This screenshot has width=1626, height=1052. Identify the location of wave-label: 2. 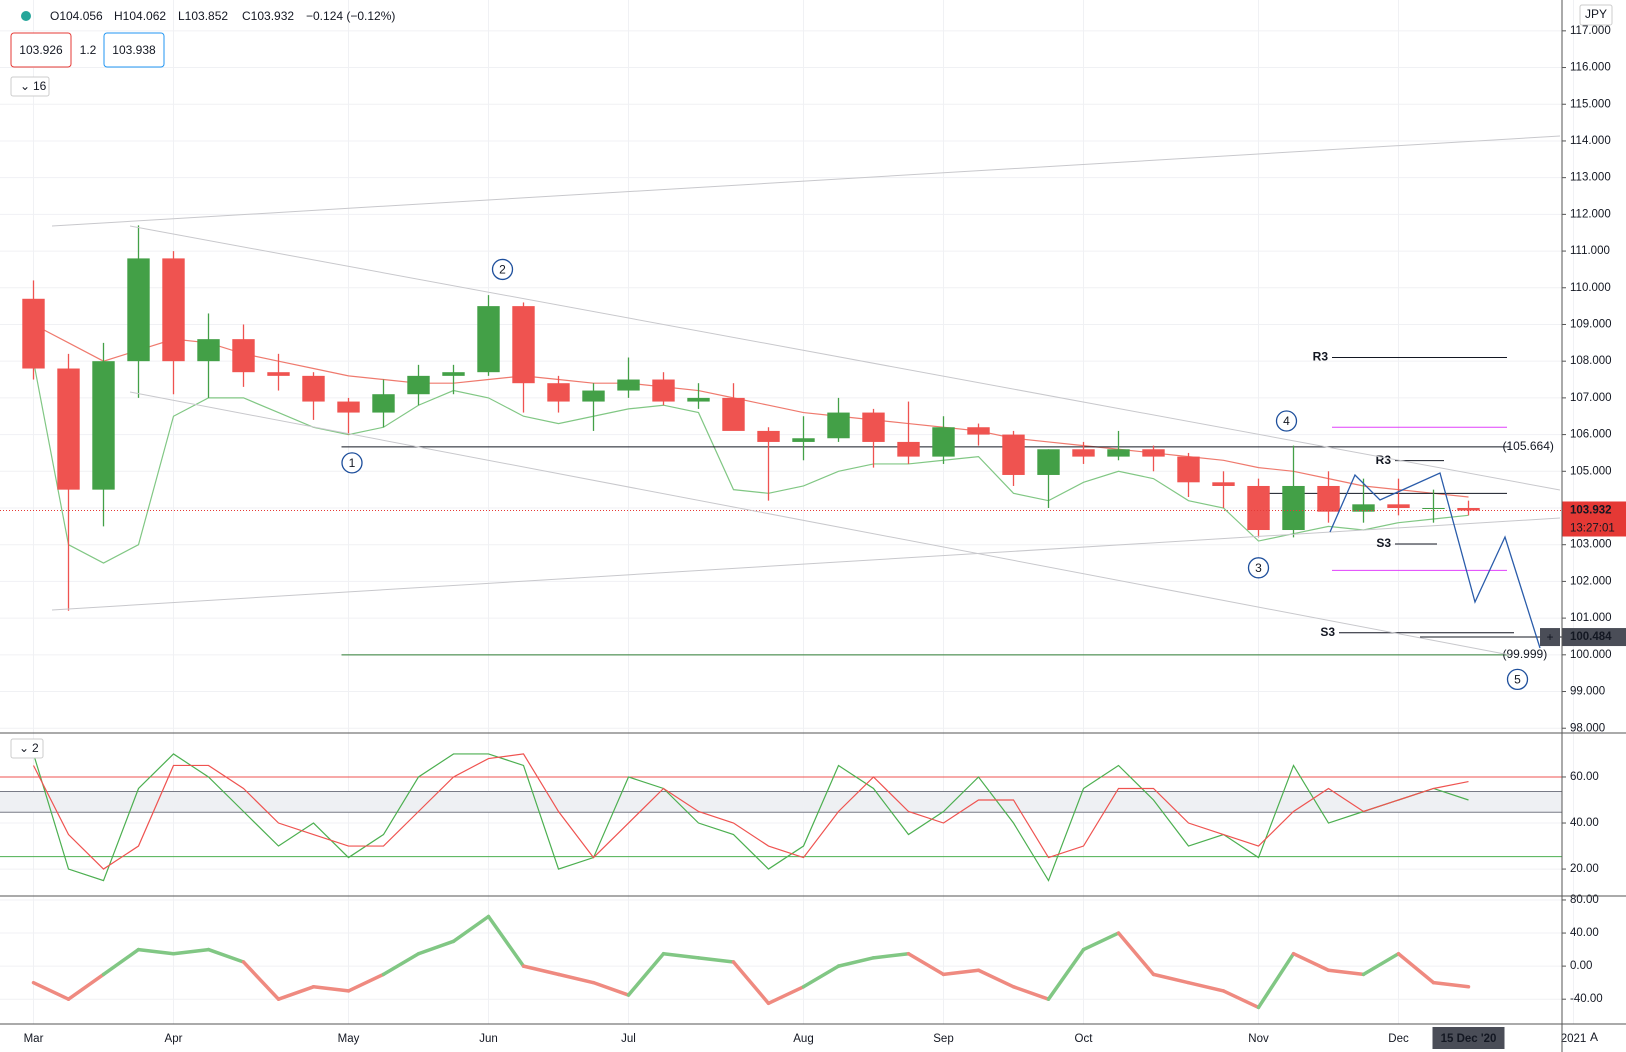
(502, 270).